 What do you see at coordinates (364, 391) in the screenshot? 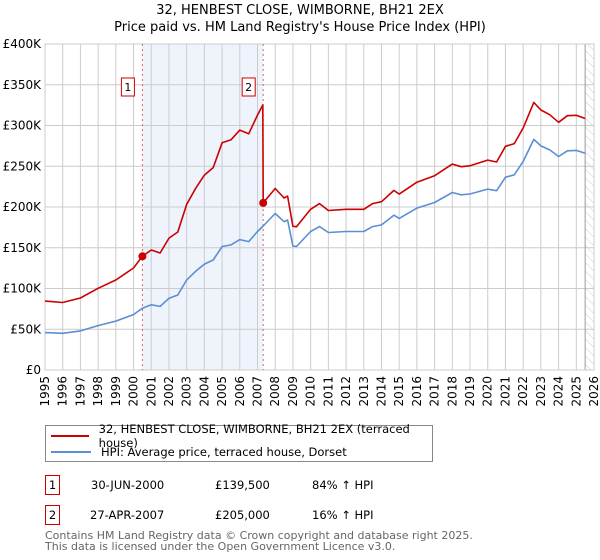
I see `x-tick-label: 2013` at bounding box center [364, 391].